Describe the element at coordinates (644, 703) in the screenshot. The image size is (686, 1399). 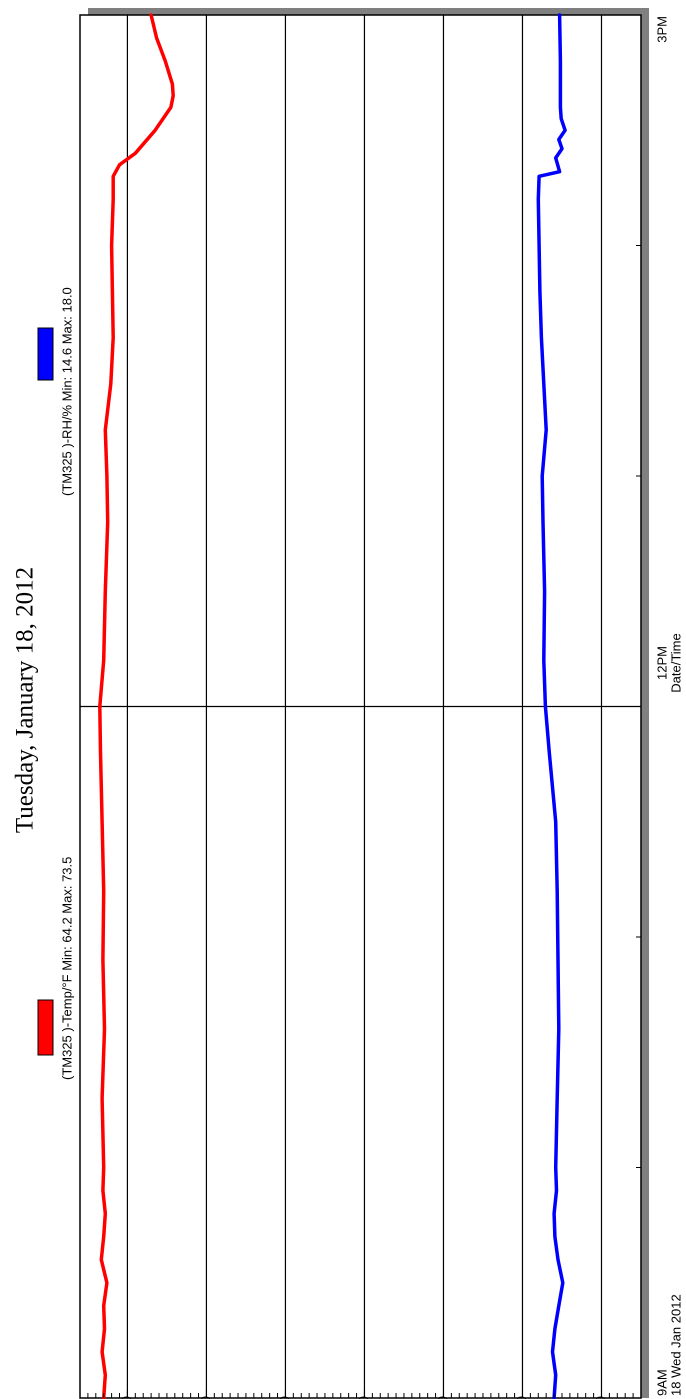
I see `plot-shadow-right` at that location.